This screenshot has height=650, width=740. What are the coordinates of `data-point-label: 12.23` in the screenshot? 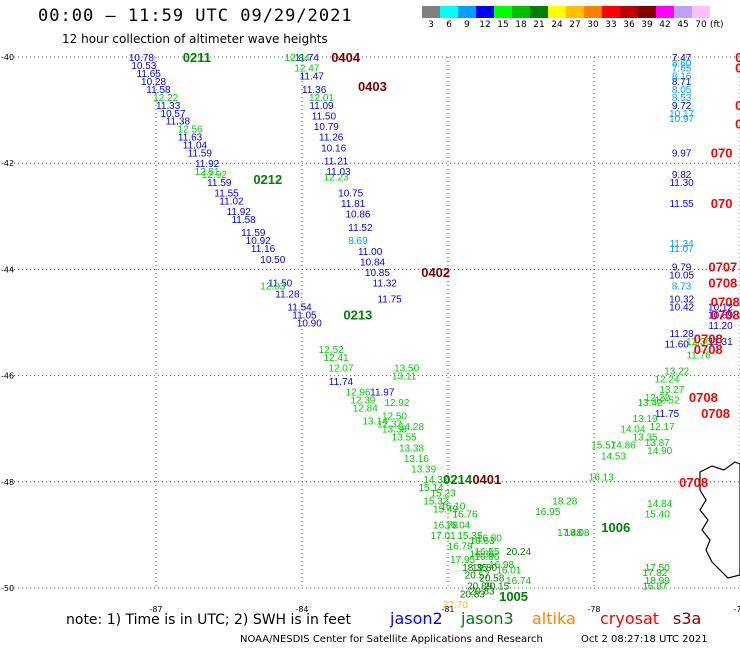 It's located at (336, 177).